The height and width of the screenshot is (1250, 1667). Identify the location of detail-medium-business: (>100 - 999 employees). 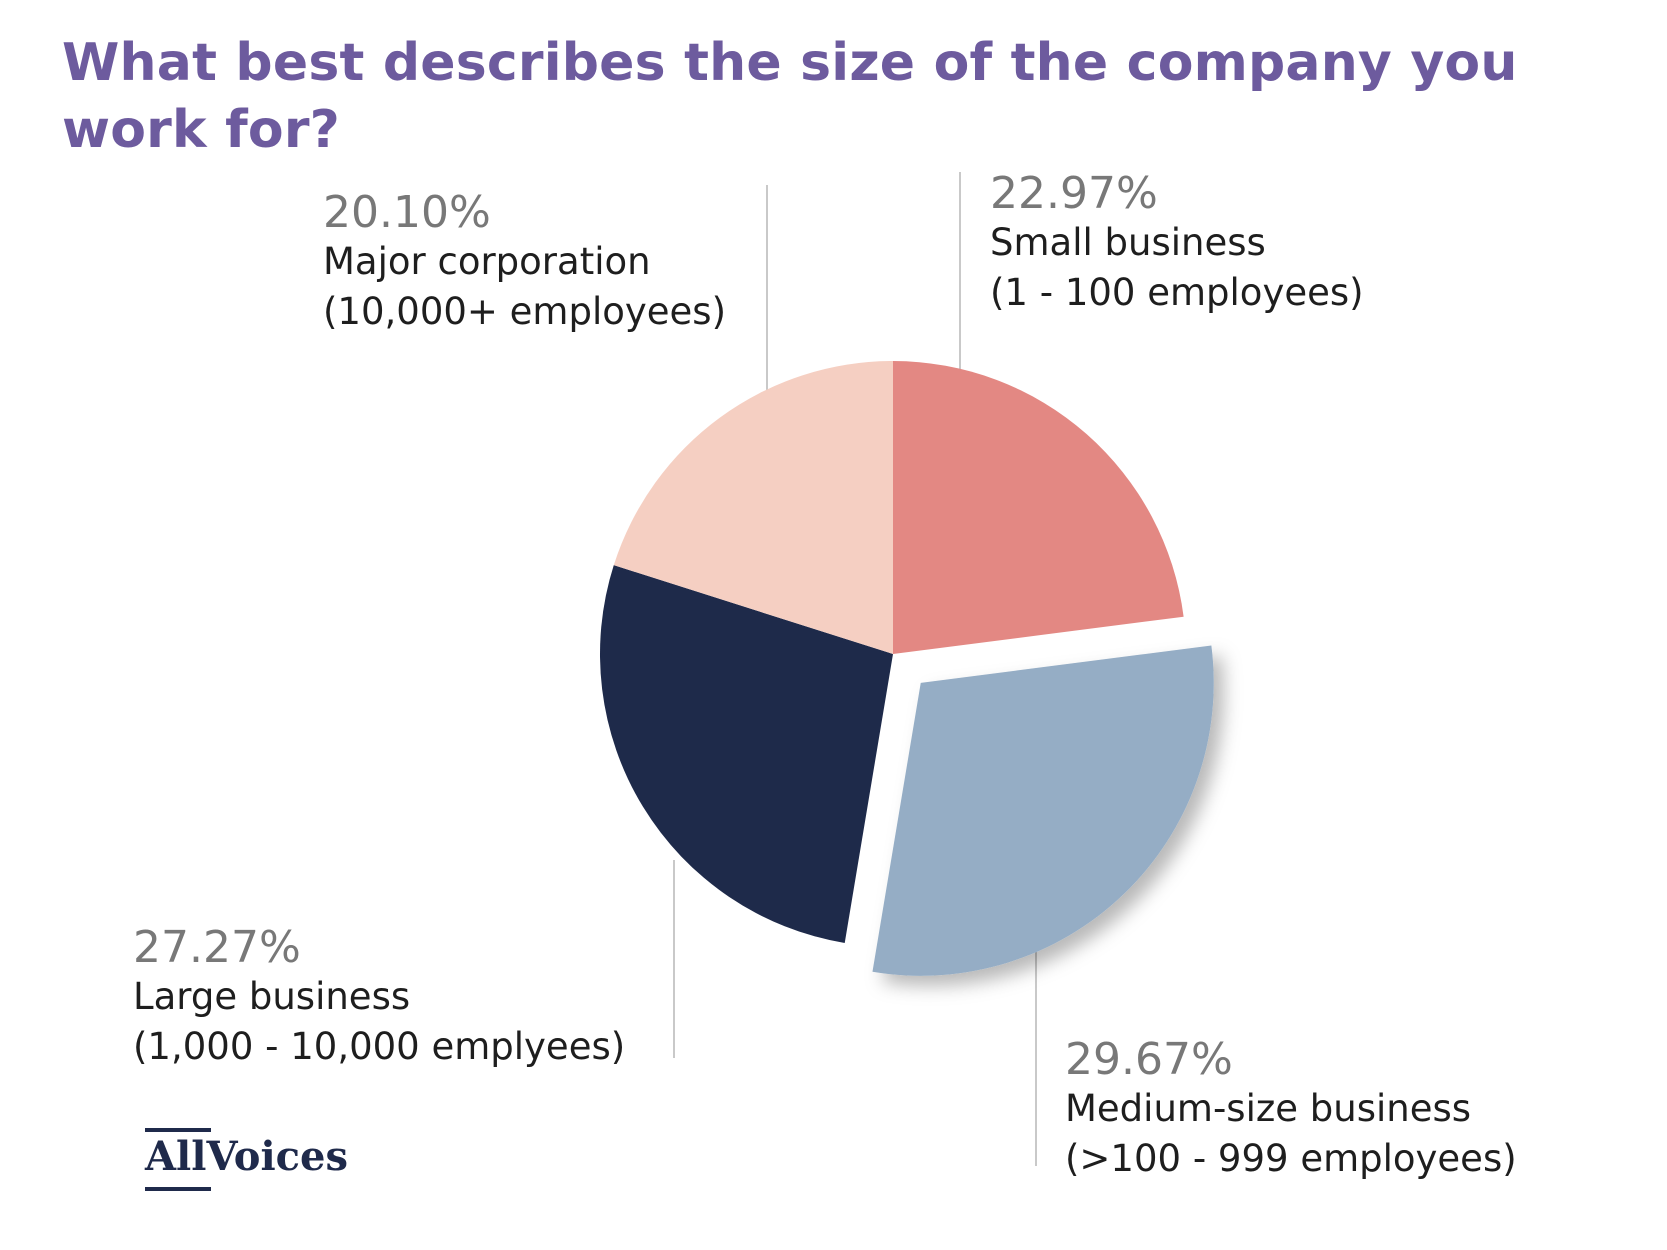
(1291, 1158).